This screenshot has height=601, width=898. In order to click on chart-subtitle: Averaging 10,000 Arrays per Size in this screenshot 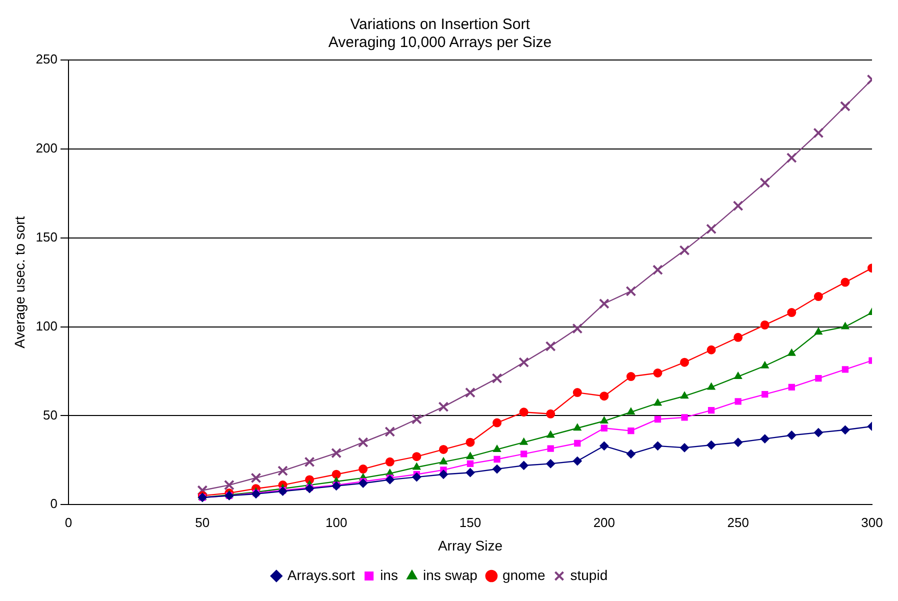, I will do `click(440, 43)`.